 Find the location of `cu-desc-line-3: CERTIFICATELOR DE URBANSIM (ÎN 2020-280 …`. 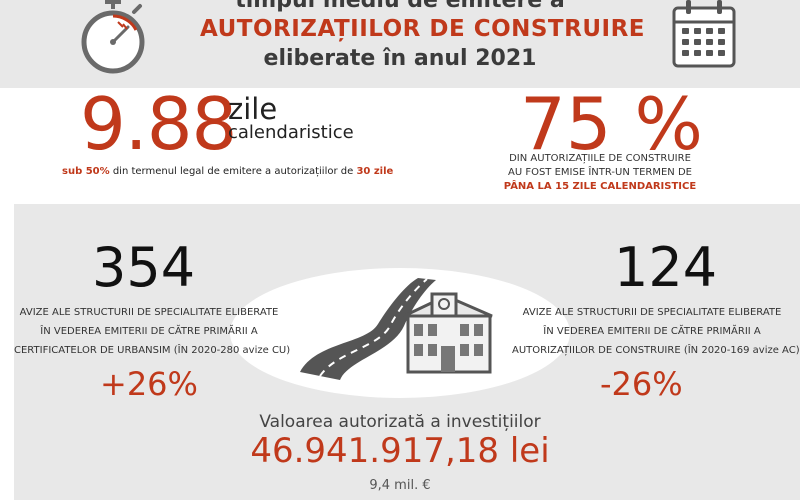

cu-desc-line-3: CERTIFICATELOR DE URBANSIM (ÎN 2020-280 … is located at coordinates (152, 350).